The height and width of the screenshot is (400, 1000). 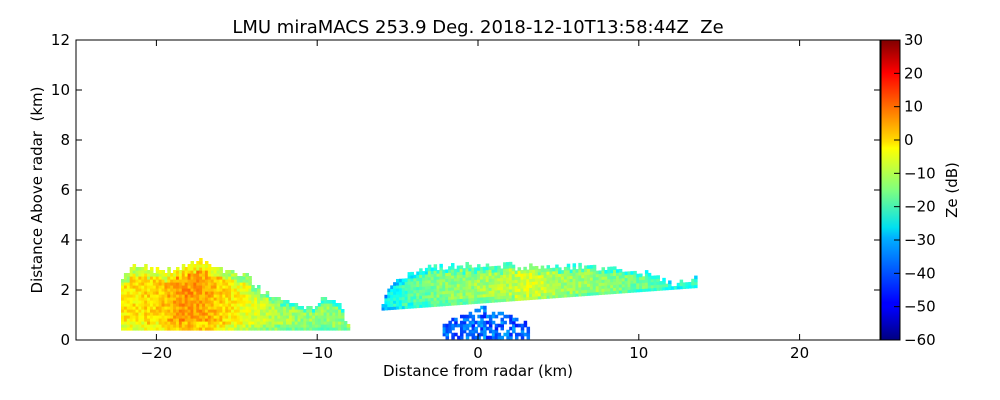 I want to click on y-tick-label: 4, so click(x=65, y=240).